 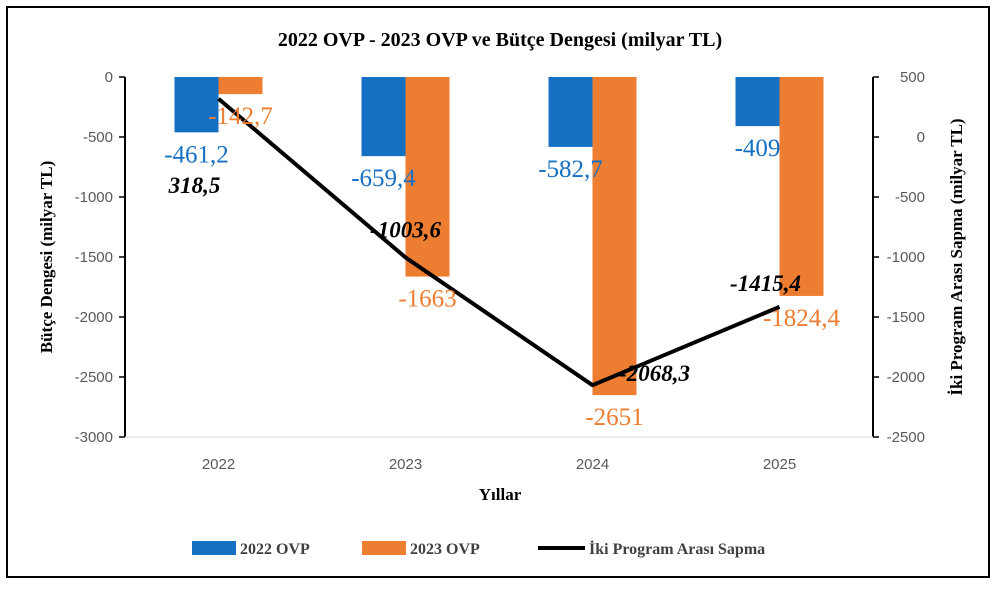 What do you see at coordinates (757, 102) in the screenshot?
I see `bar-2022-ovp-2025` at bounding box center [757, 102].